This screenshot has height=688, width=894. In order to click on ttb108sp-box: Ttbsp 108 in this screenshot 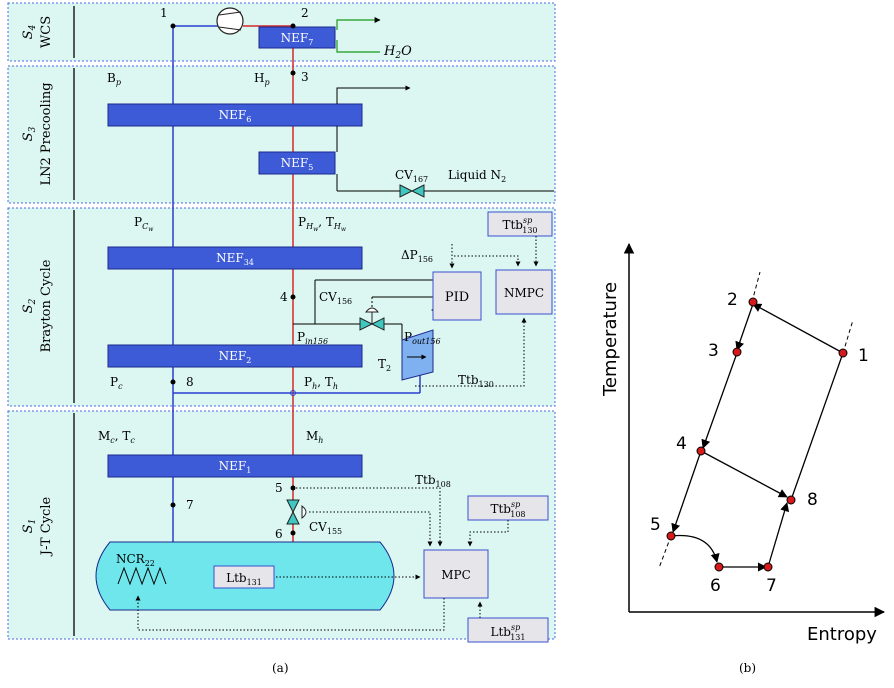, I will do `click(508, 508)`.